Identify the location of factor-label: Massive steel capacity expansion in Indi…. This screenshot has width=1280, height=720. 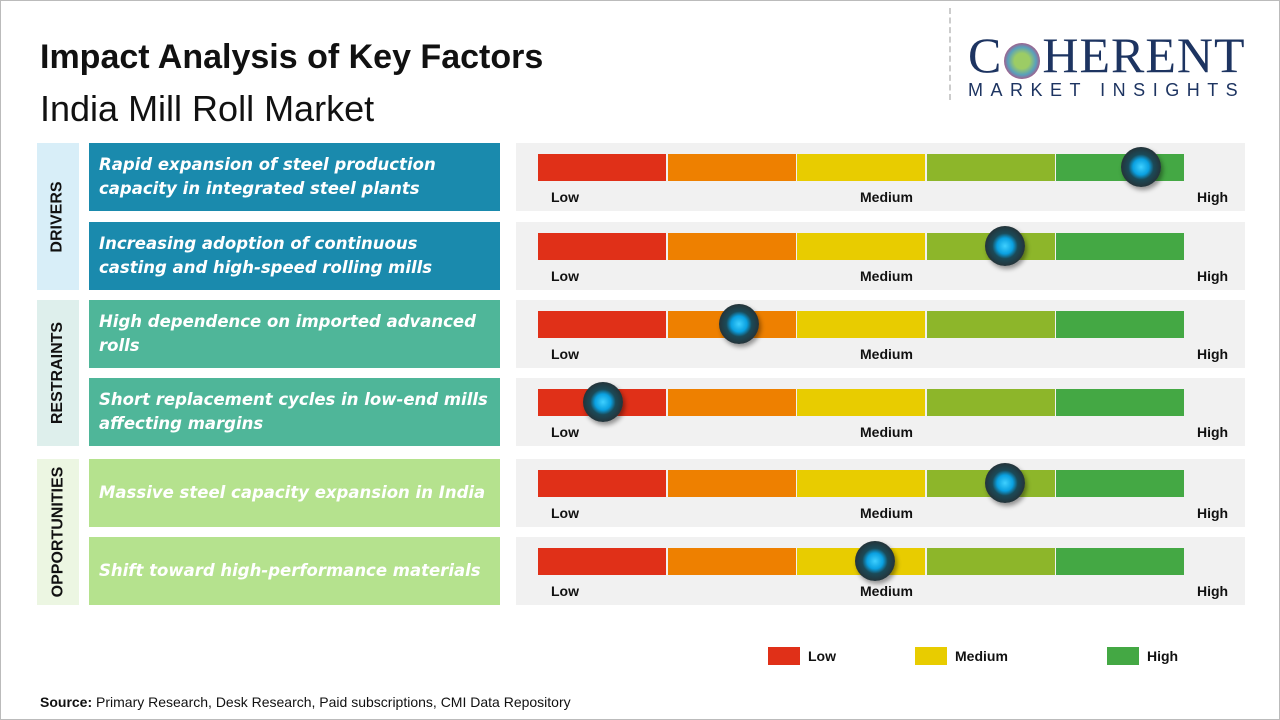
(294, 493).